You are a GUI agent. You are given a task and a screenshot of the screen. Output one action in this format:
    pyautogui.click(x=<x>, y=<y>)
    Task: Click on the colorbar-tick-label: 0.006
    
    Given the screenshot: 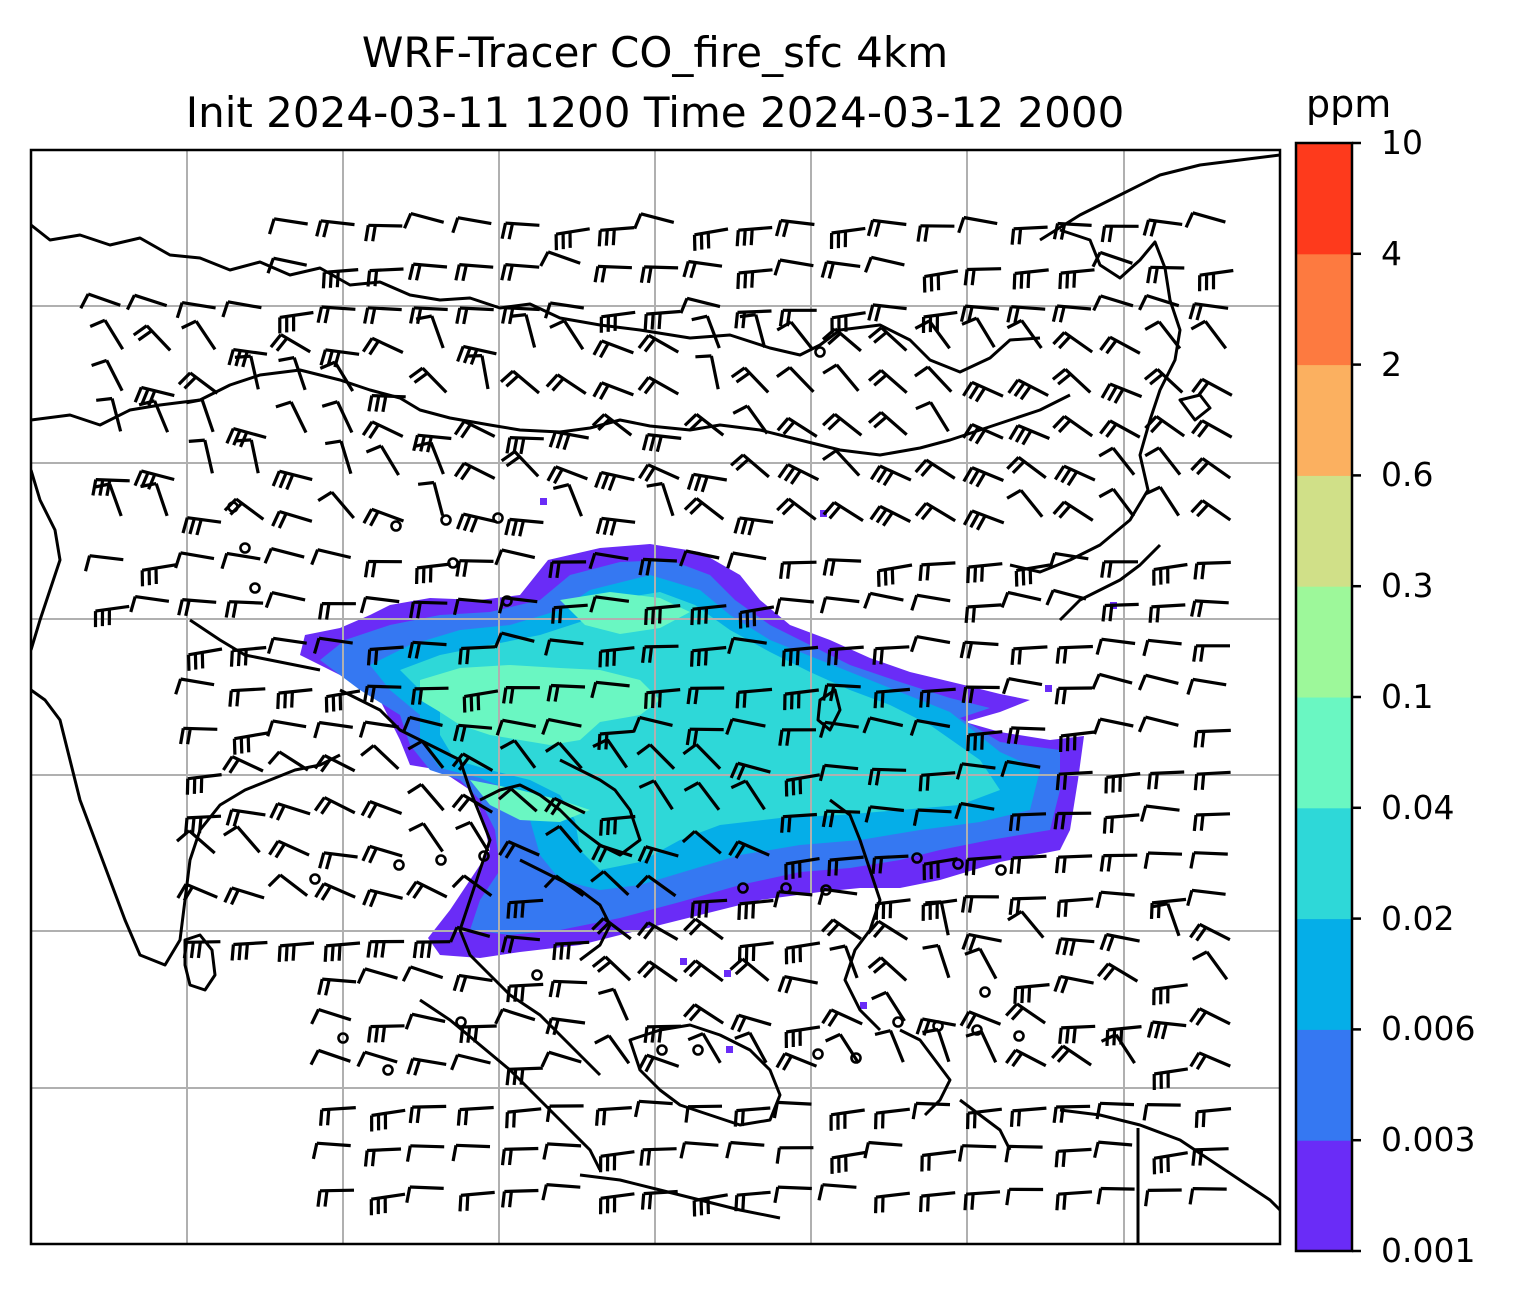 What is the action you would take?
    pyautogui.click(x=1428, y=1029)
    